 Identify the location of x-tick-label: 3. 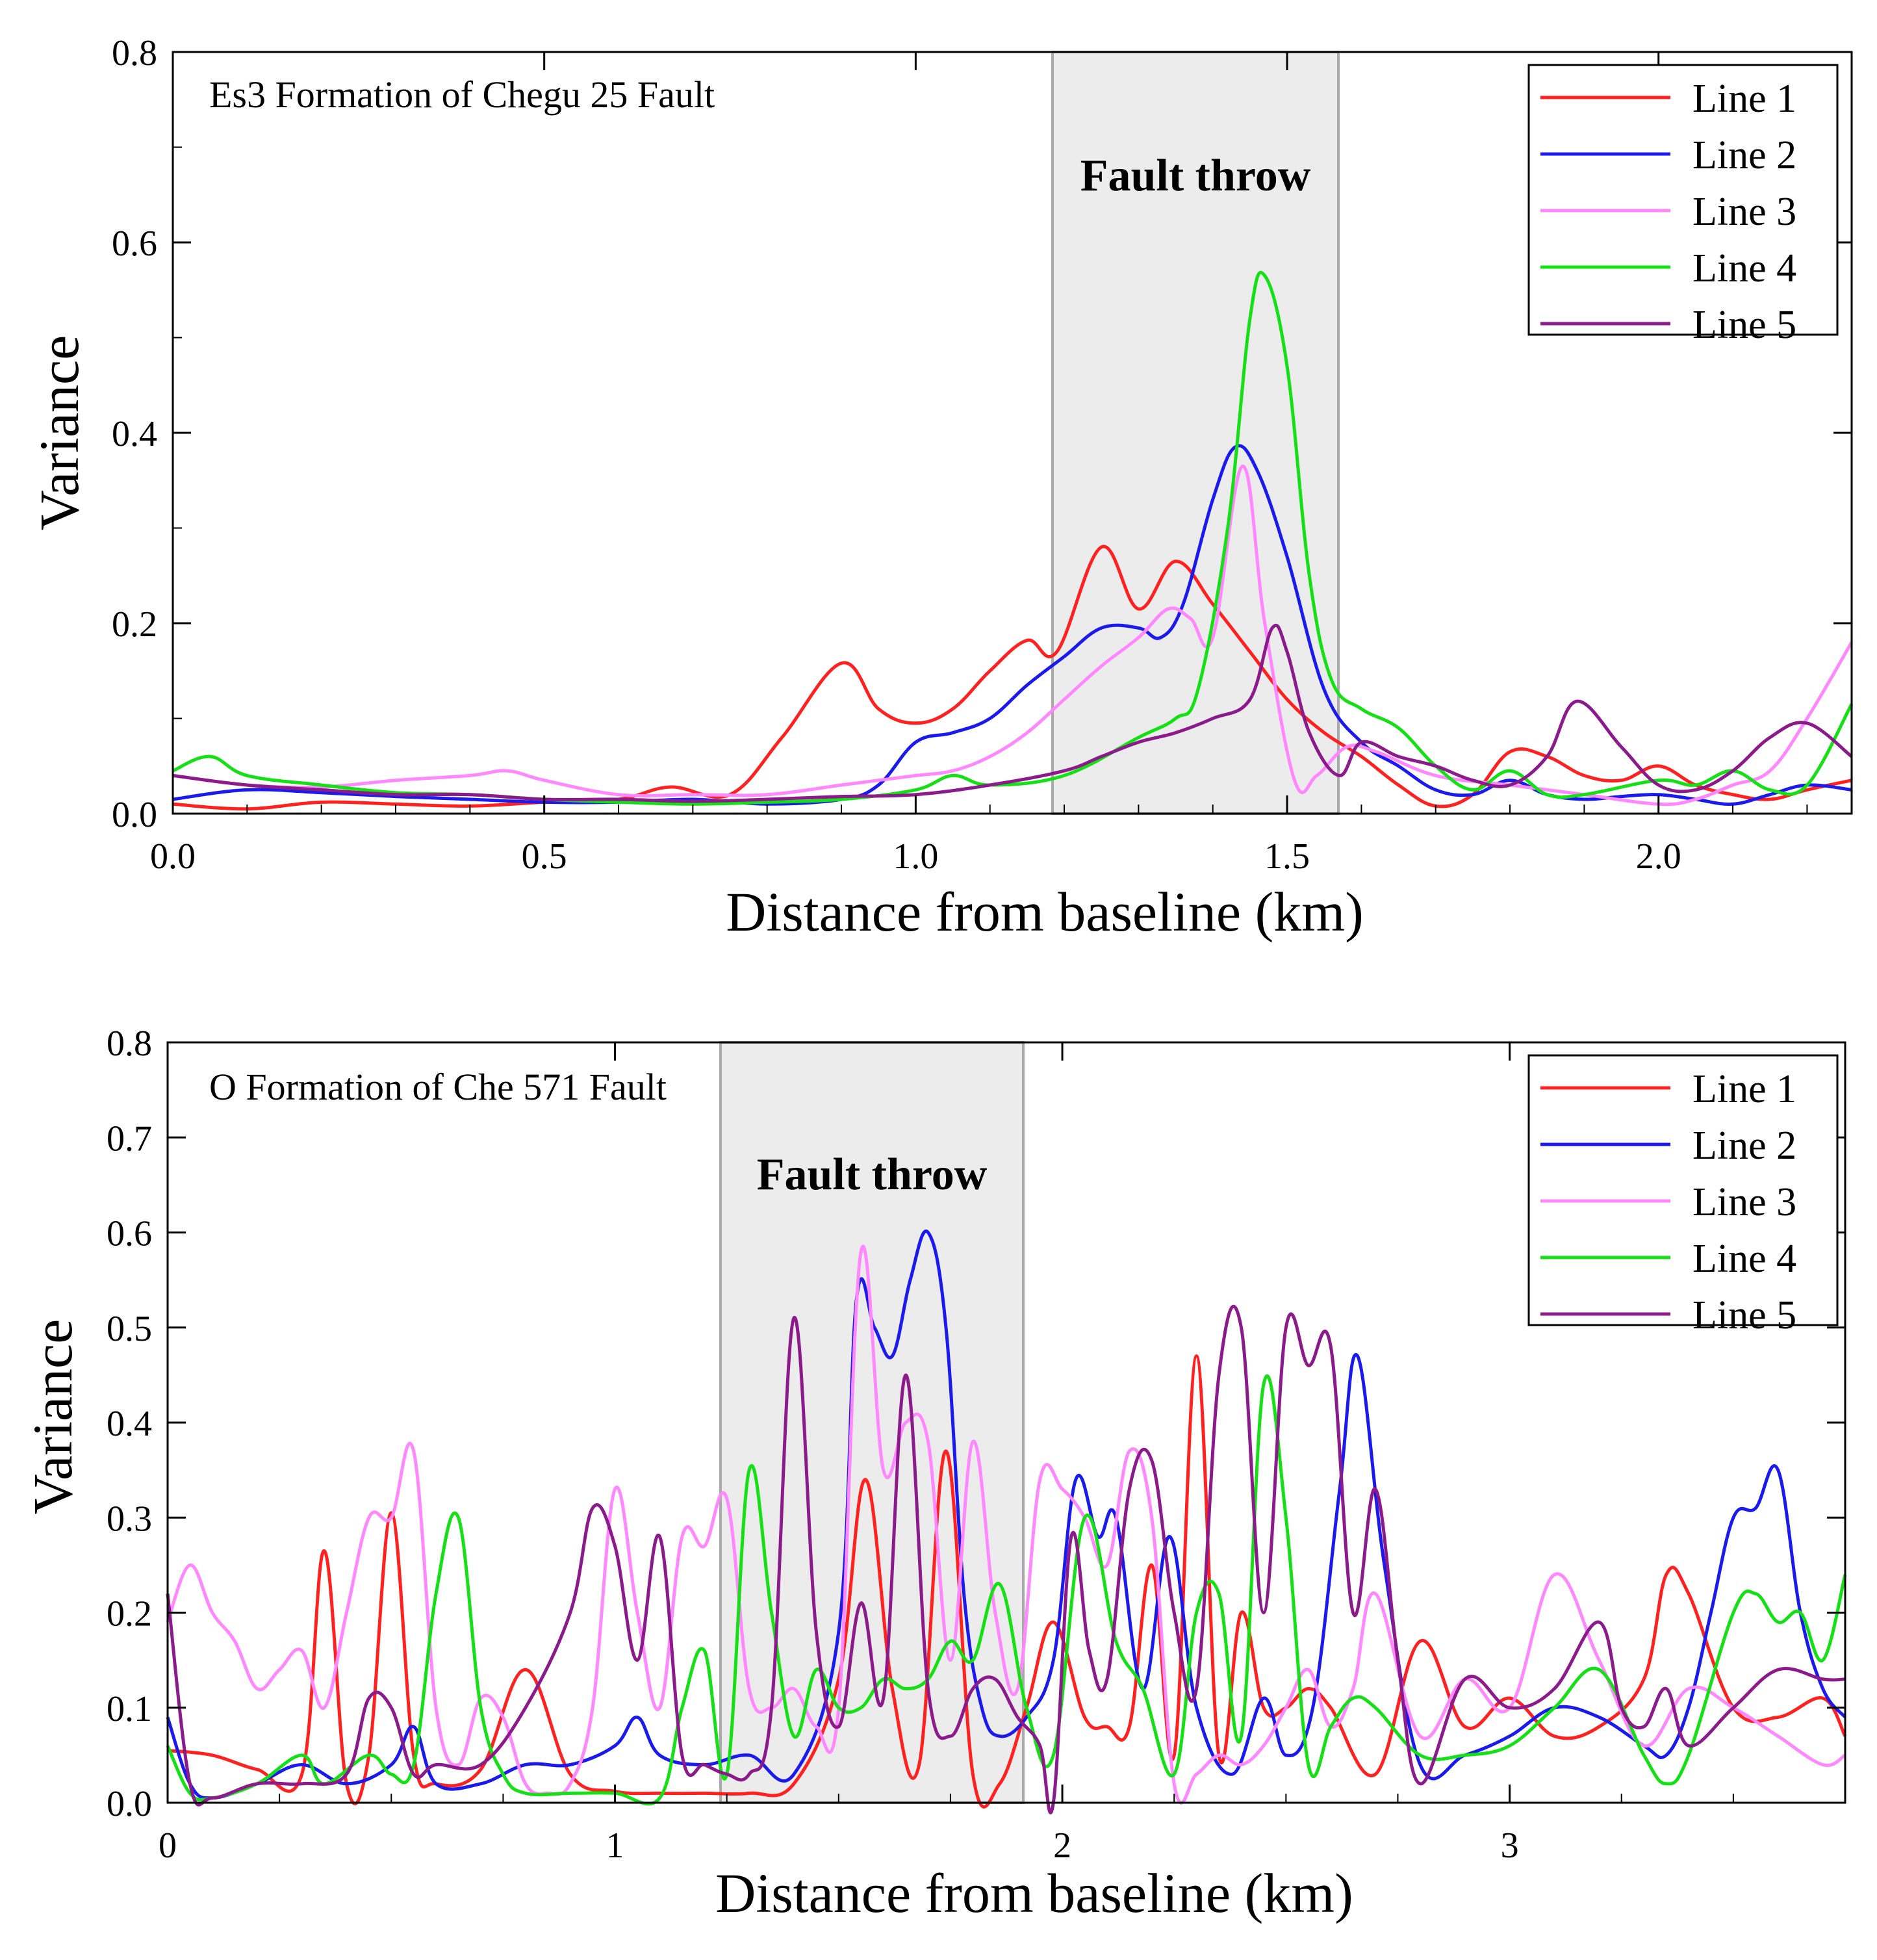
(1510, 1845).